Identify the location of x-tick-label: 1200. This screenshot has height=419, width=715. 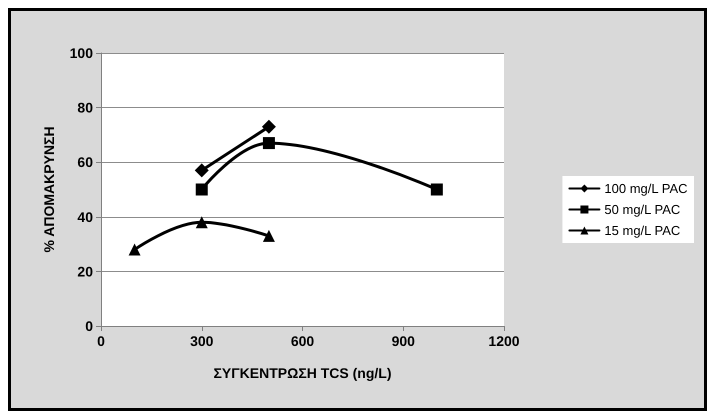
(504, 341).